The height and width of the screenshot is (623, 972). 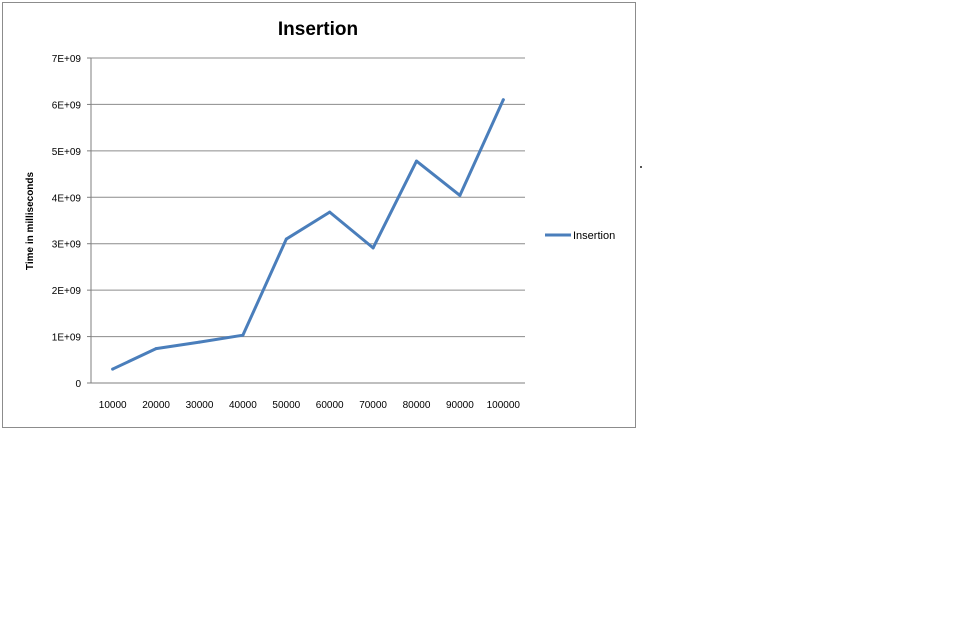 I want to click on x-tick-label: 40000, so click(x=243, y=405).